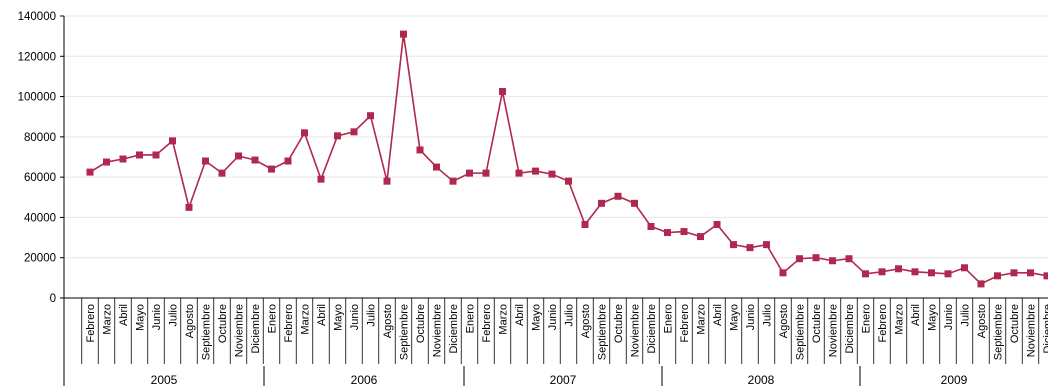 This screenshot has height=386, width=1048. Describe the element at coordinates (702, 319) in the screenshot. I see `x-tick-label: Marzo` at that location.